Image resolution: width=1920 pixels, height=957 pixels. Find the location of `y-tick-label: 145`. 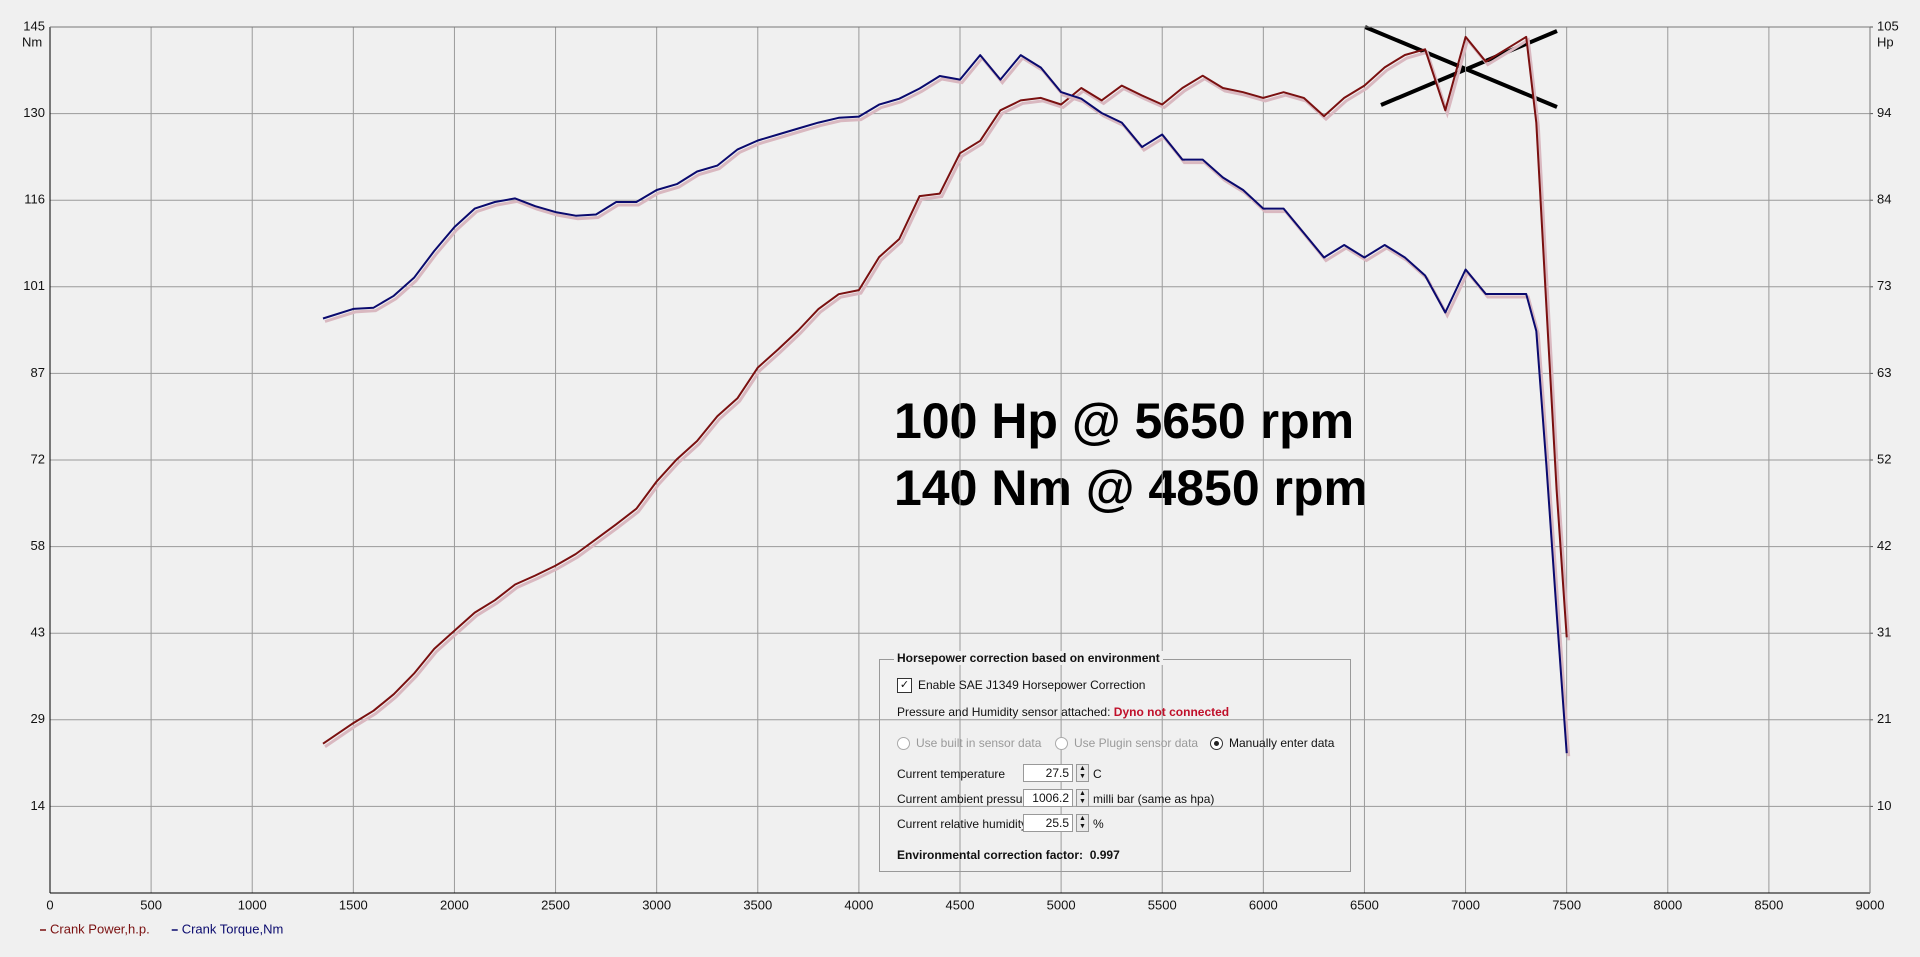

y-tick-label: 145 is located at coordinates (34, 25).